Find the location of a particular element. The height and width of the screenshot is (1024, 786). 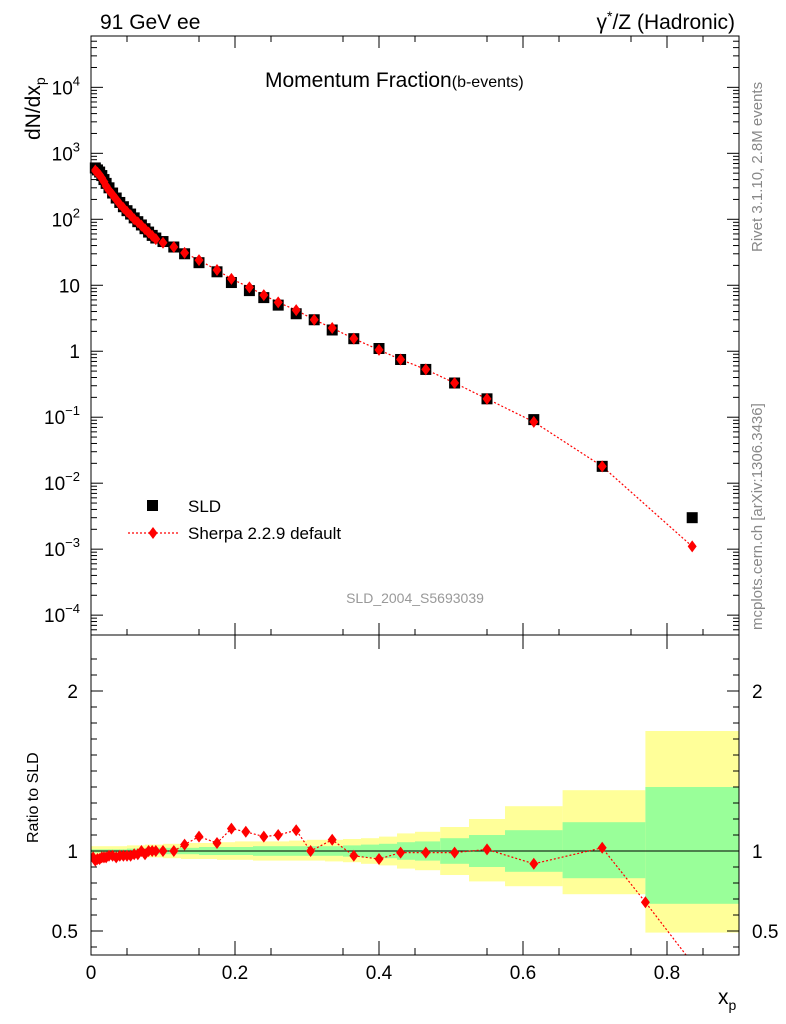

y-tick-label-exp: −2 is located at coordinates (72, 476).